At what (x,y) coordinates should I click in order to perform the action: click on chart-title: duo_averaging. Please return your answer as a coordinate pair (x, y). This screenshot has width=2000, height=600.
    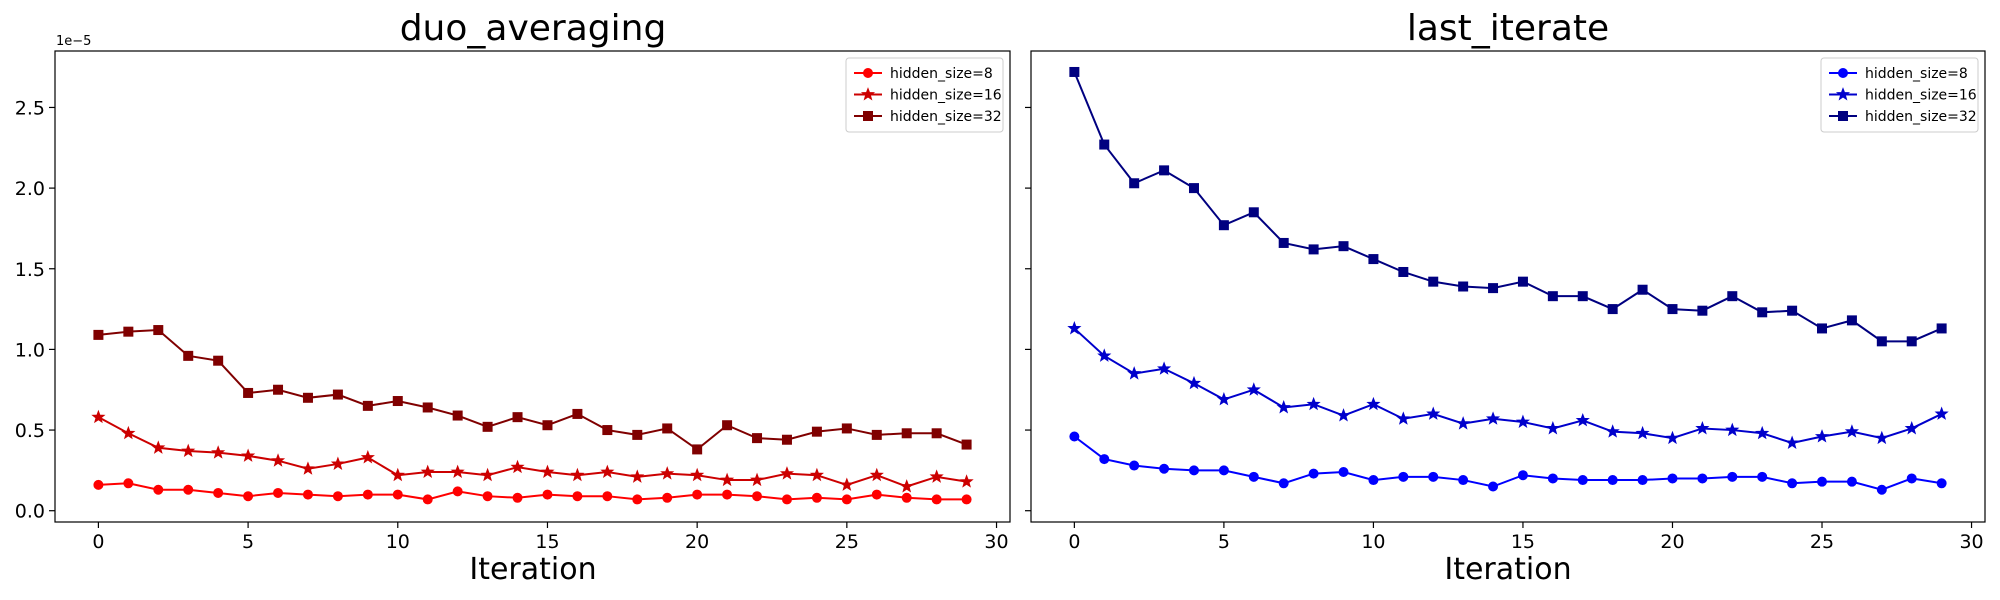
    Looking at the image, I should click on (533, 28).